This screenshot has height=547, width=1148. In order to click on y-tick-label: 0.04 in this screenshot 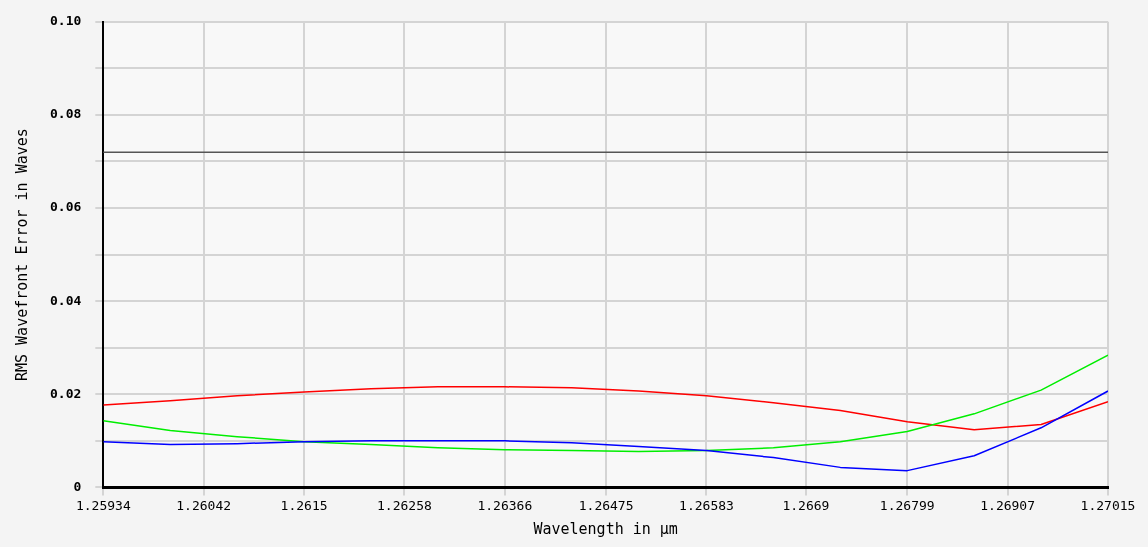, I will do `click(65, 300)`.